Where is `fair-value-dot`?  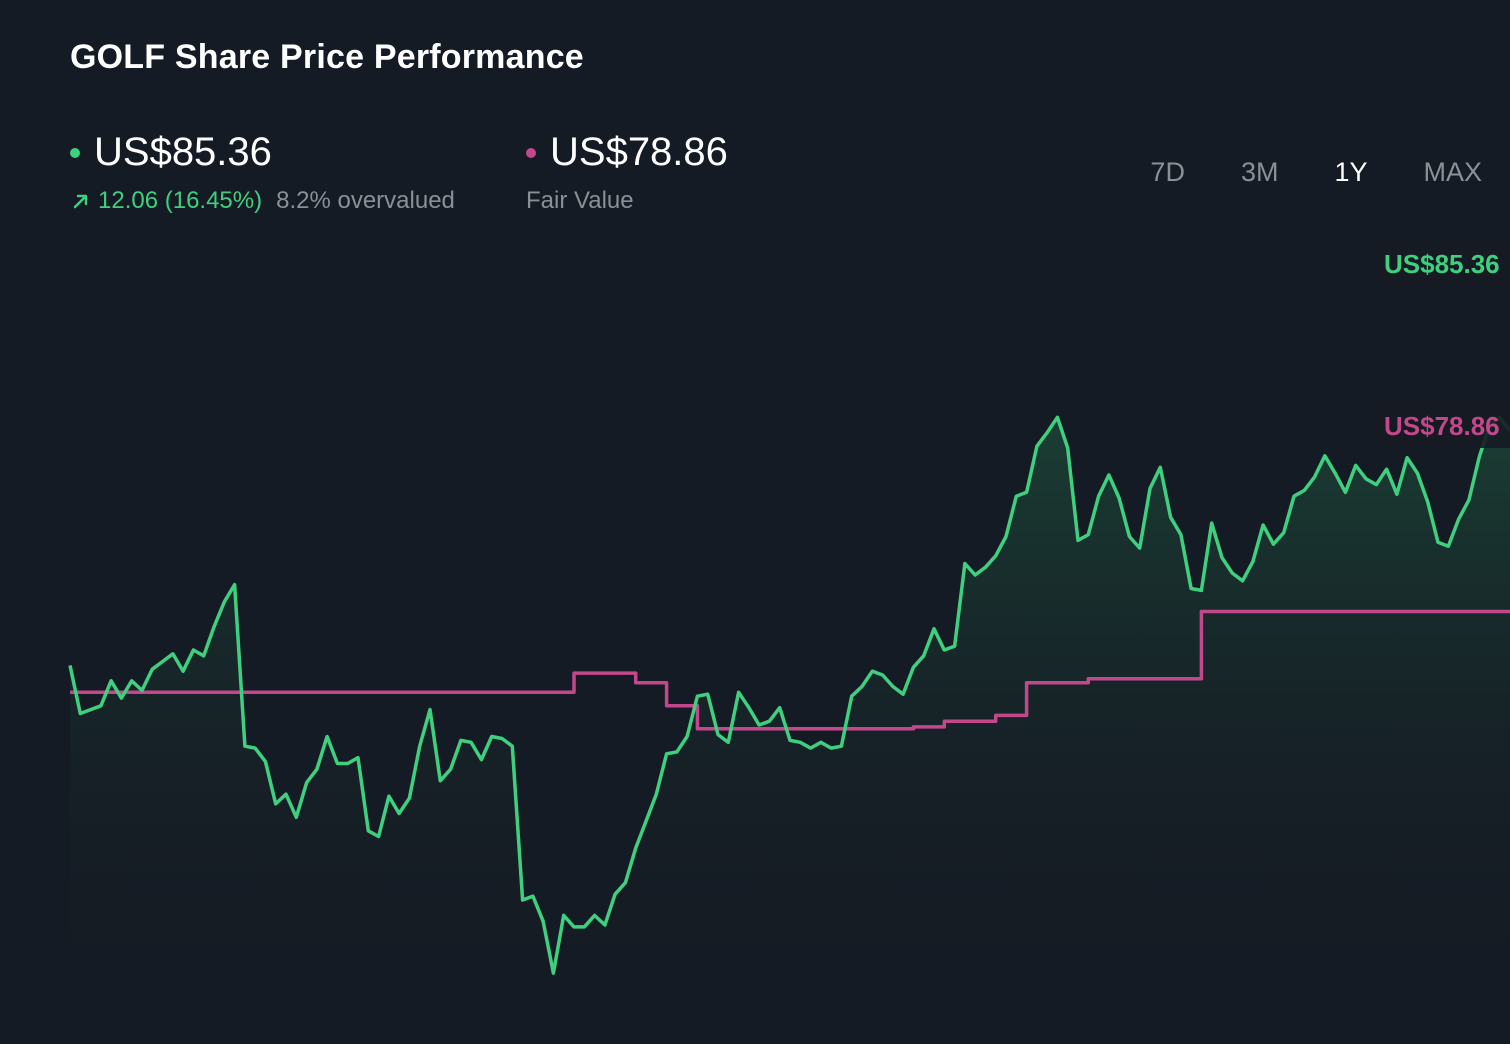 fair-value-dot is located at coordinates (531, 152).